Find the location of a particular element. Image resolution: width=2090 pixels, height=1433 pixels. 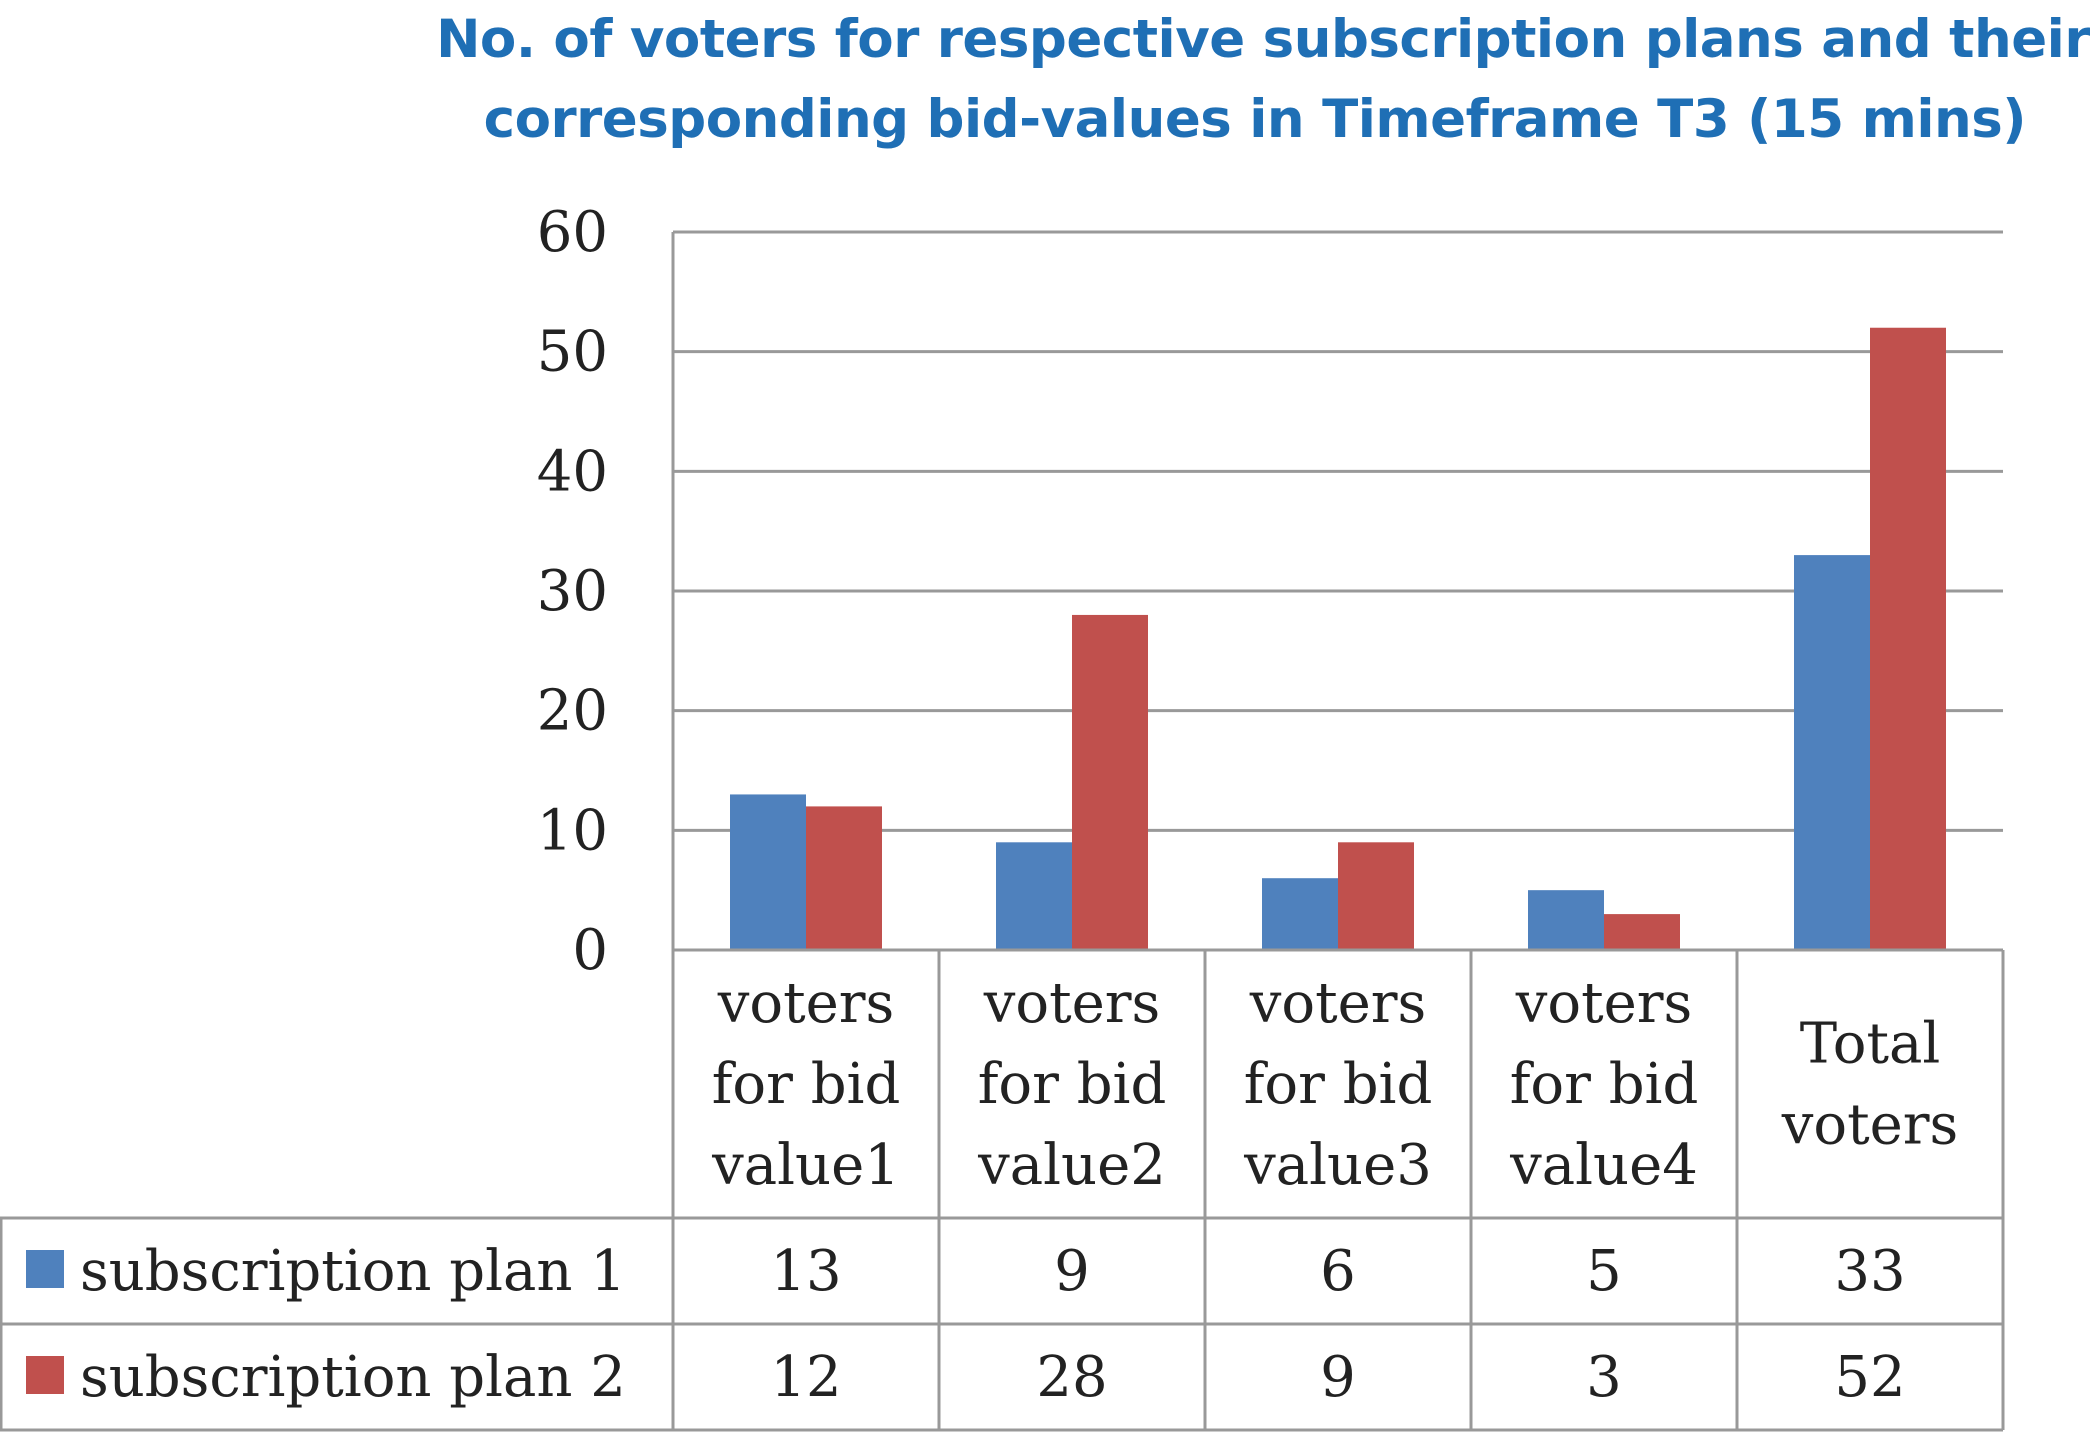

data-table-value: 5 is located at coordinates (1604, 1271).